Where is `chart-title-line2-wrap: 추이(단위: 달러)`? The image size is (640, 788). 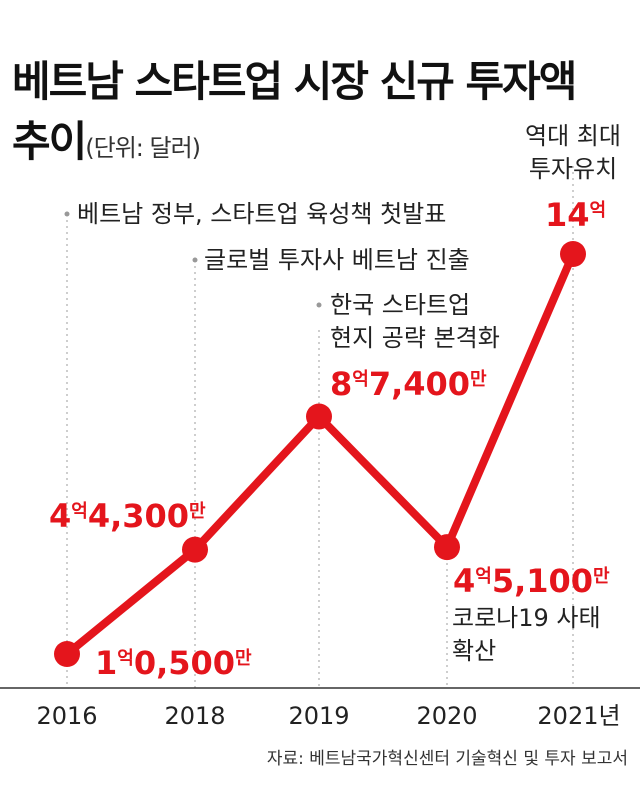
chart-title-line2-wrap: 추이(단위: 달러) is located at coordinates (106, 138).